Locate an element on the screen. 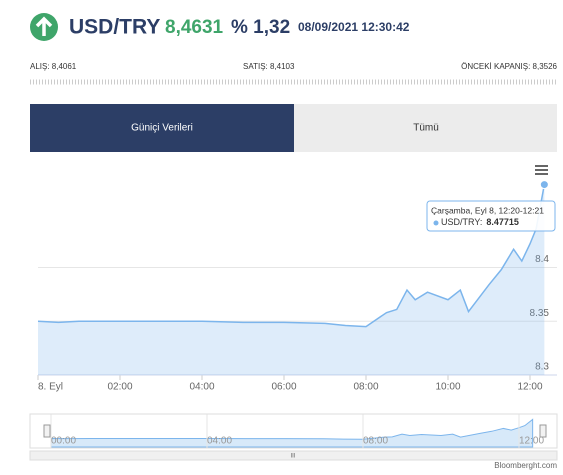  x-tick-label: 06:00 is located at coordinates (283, 387).